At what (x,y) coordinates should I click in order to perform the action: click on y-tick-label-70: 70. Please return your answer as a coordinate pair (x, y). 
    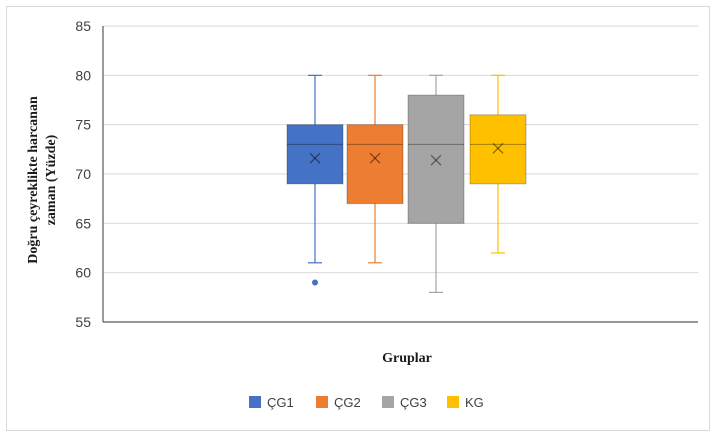
    Looking at the image, I should click on (83, 174).